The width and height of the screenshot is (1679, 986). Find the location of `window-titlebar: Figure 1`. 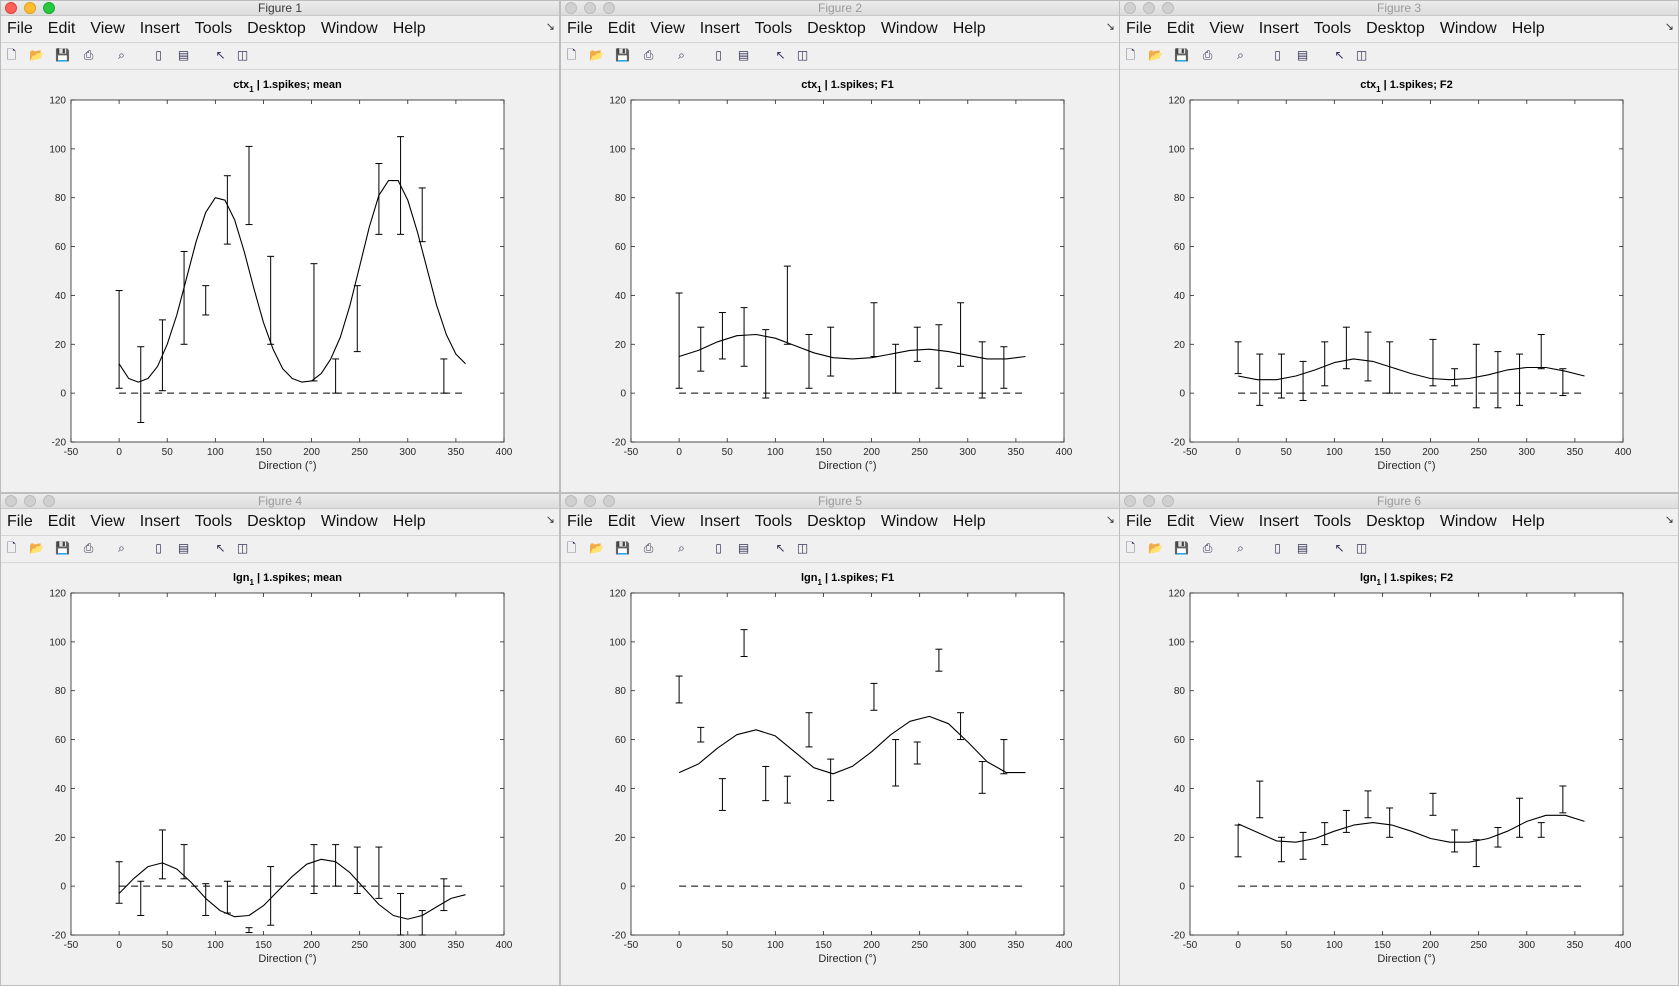

window-titlebar: Figure 1 is located at coordinates (280, 8).